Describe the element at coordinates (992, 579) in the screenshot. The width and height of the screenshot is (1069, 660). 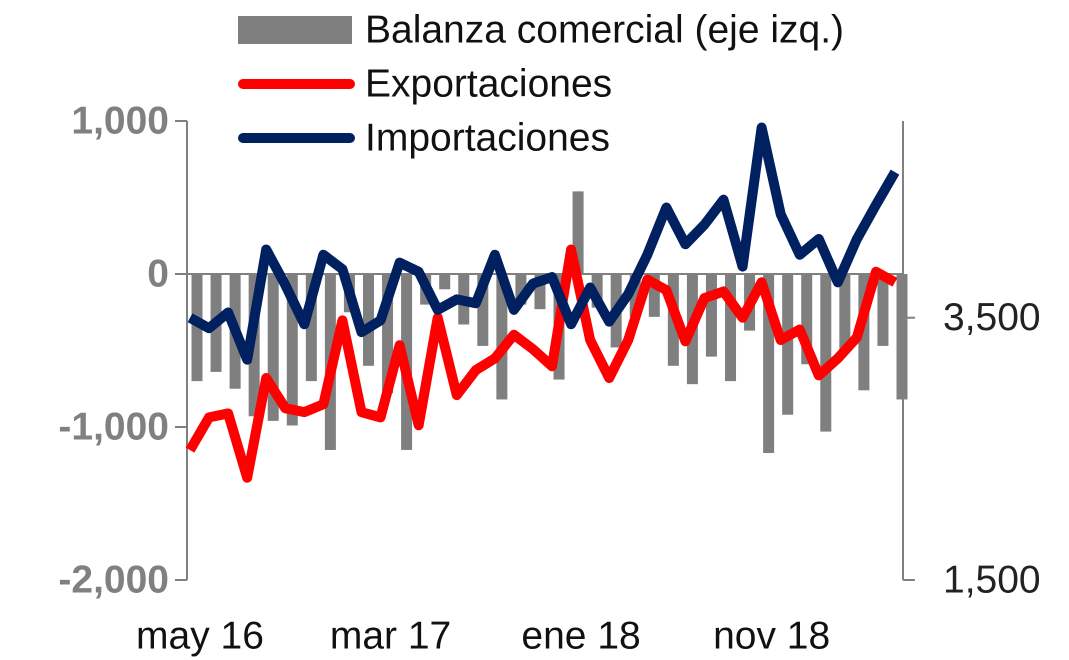
I see `y2-tick-label: 1,500` at that location.